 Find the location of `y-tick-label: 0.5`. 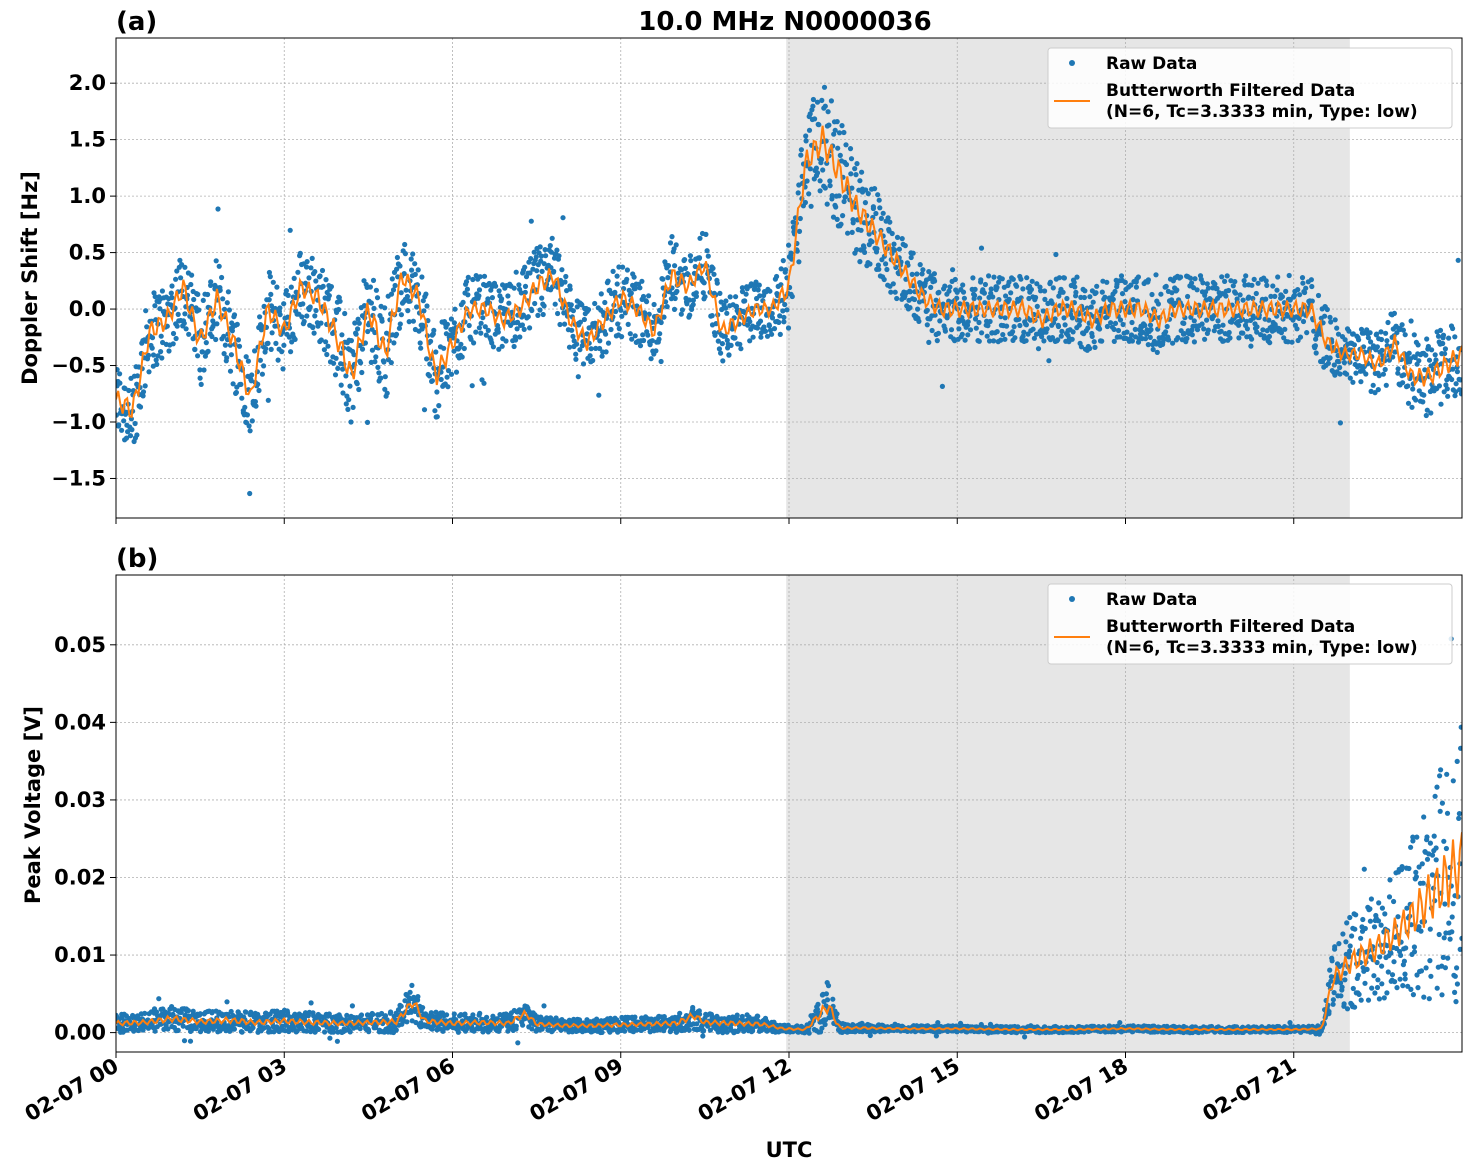

y-tick-label: 0.5 is located at coordinates (87, 253).